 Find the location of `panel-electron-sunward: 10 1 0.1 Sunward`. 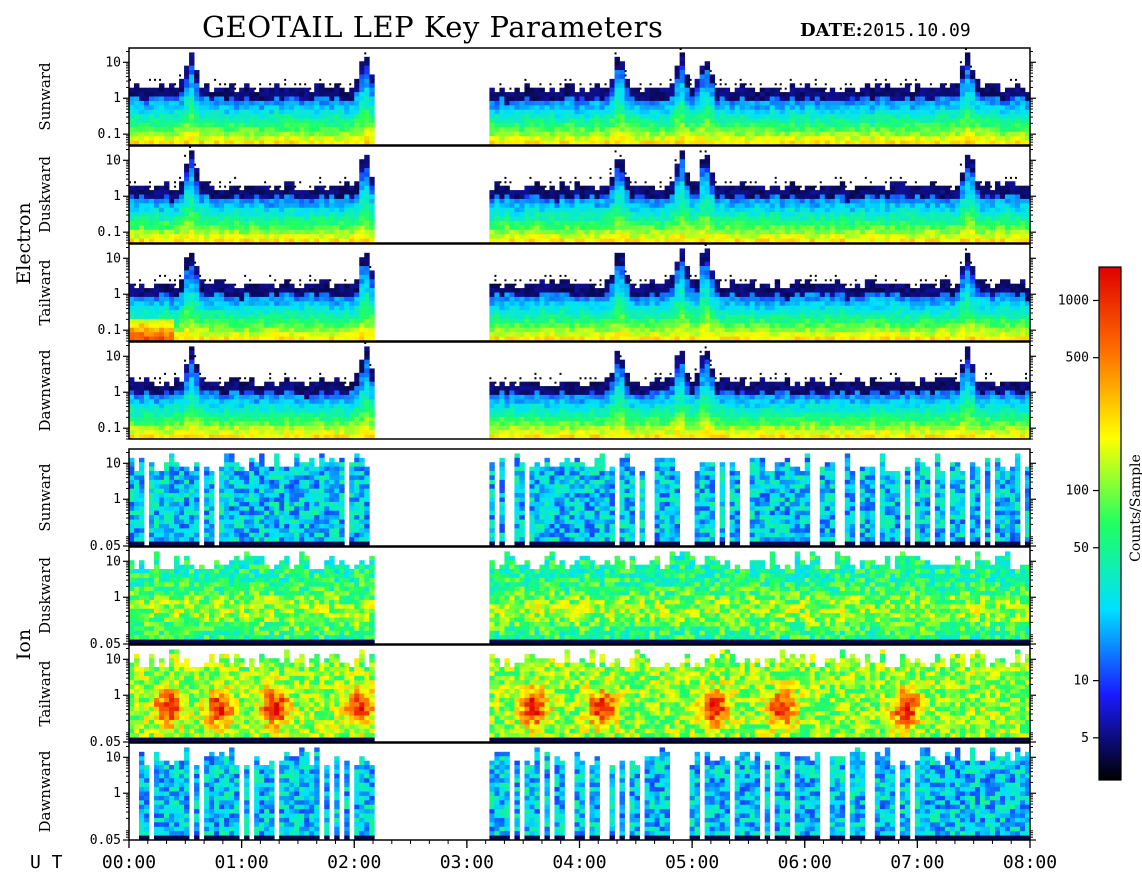

panel-electron-sunward: 10 1 0.1 Sunward is located at coordinates (536, 96).